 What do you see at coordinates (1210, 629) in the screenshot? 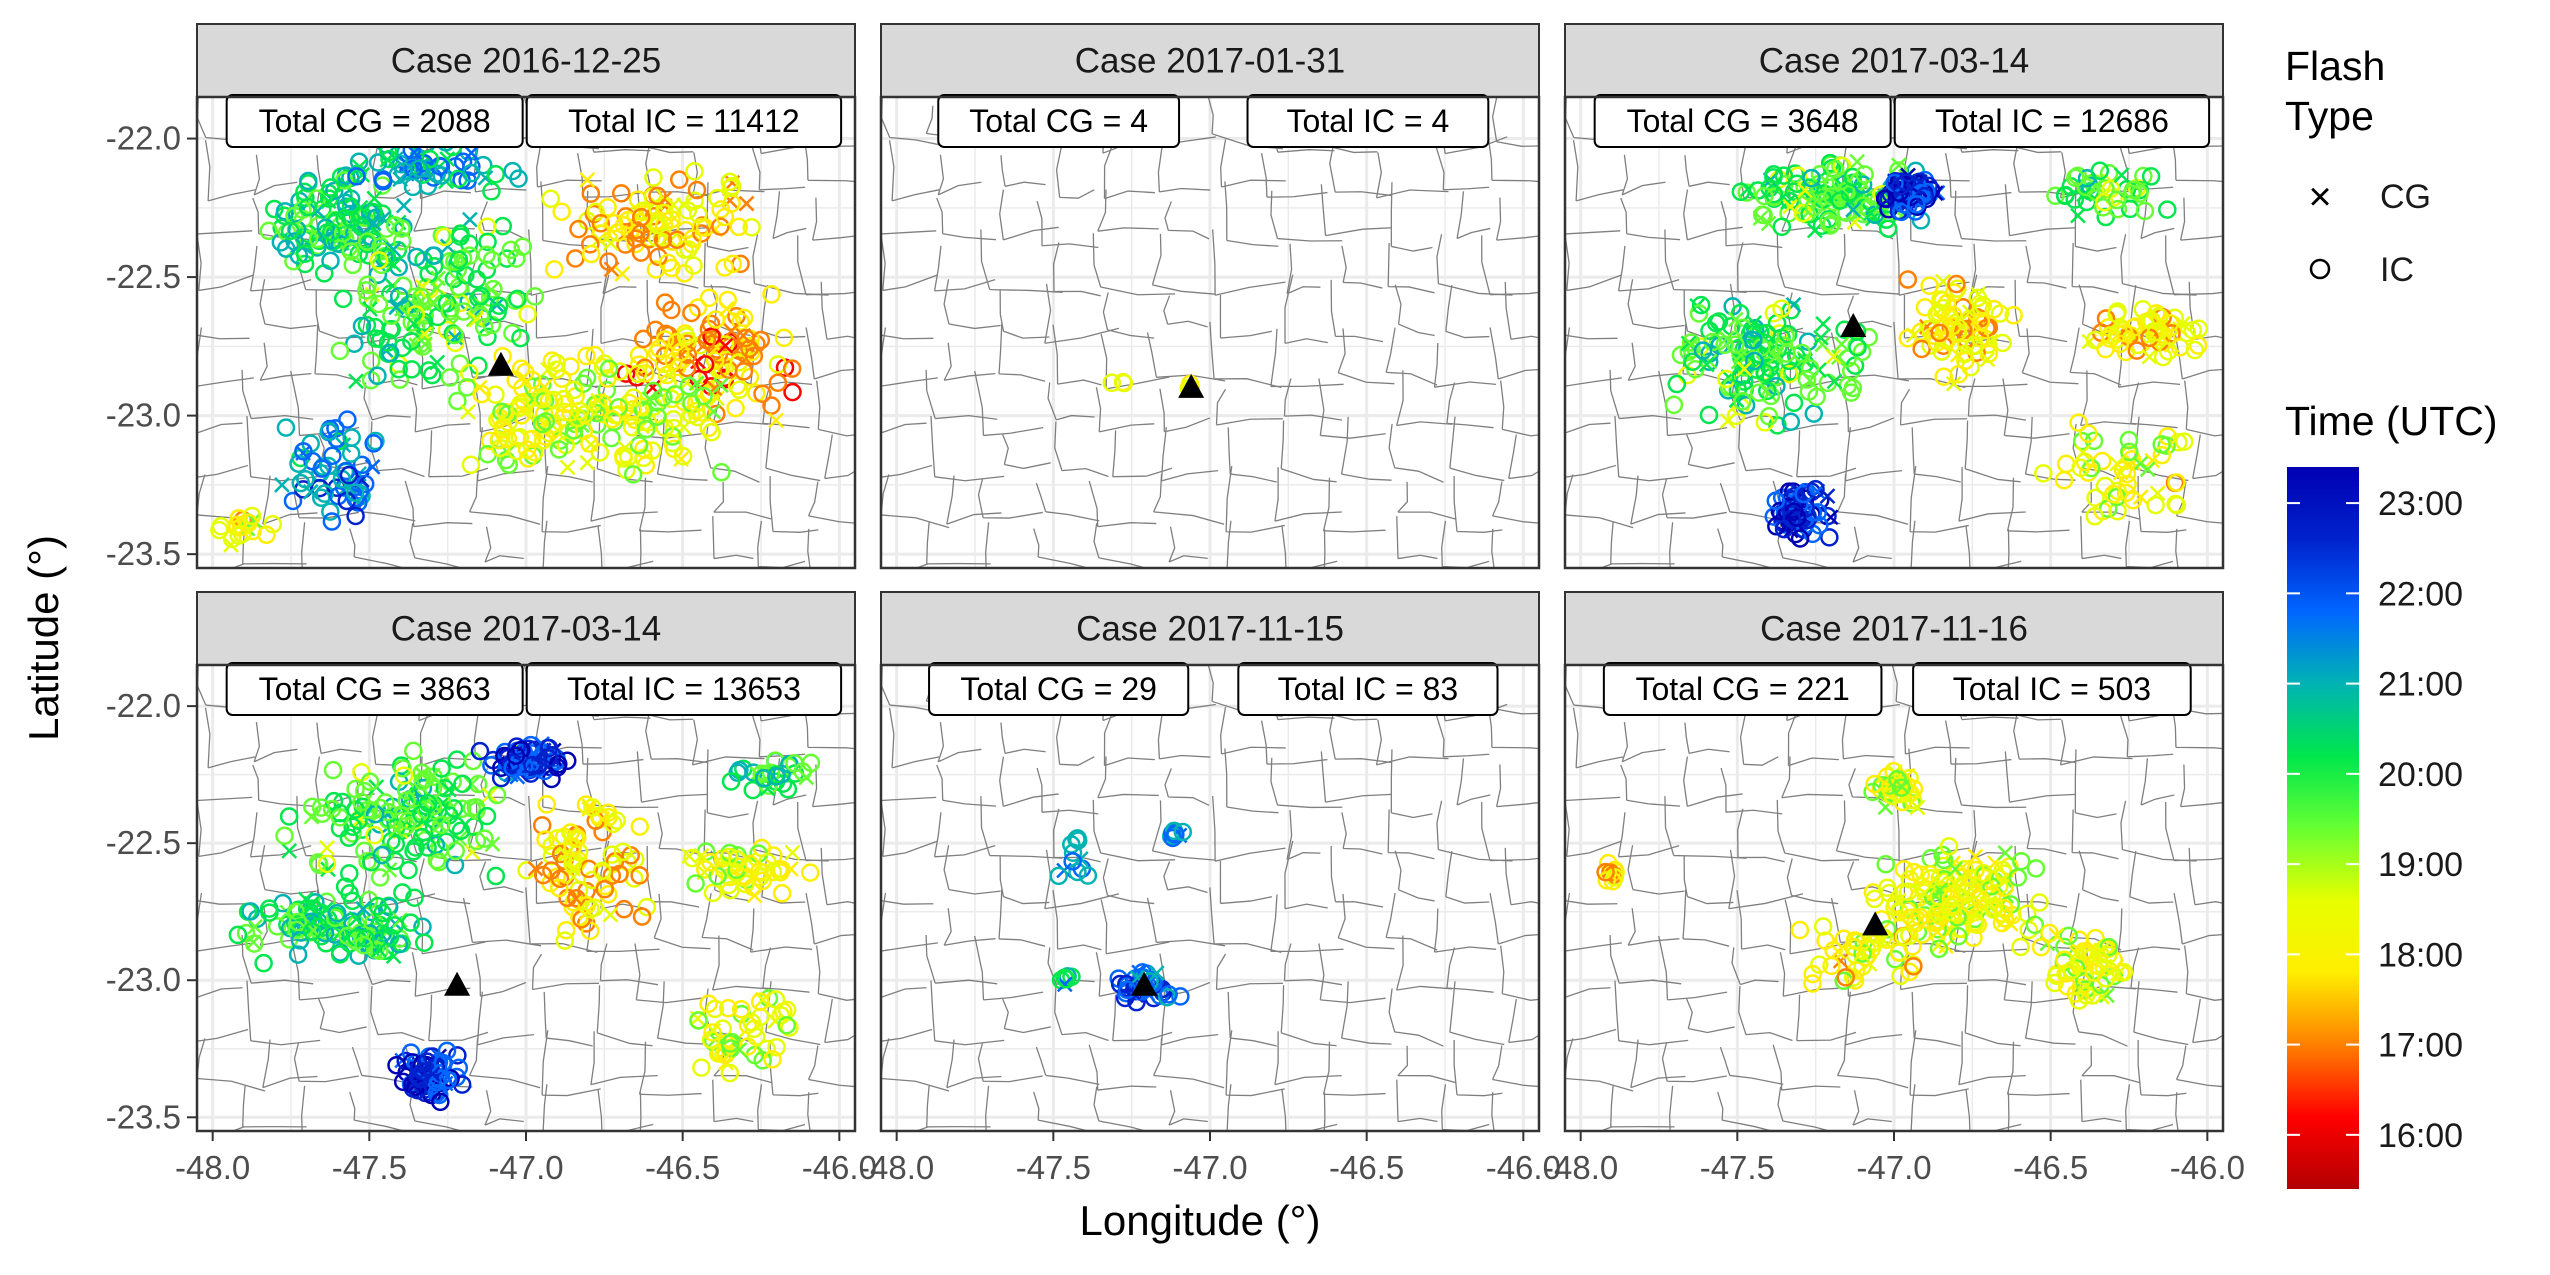
I see `facet-title: Case 2017-11-15` at bounding box center [1210, 629].